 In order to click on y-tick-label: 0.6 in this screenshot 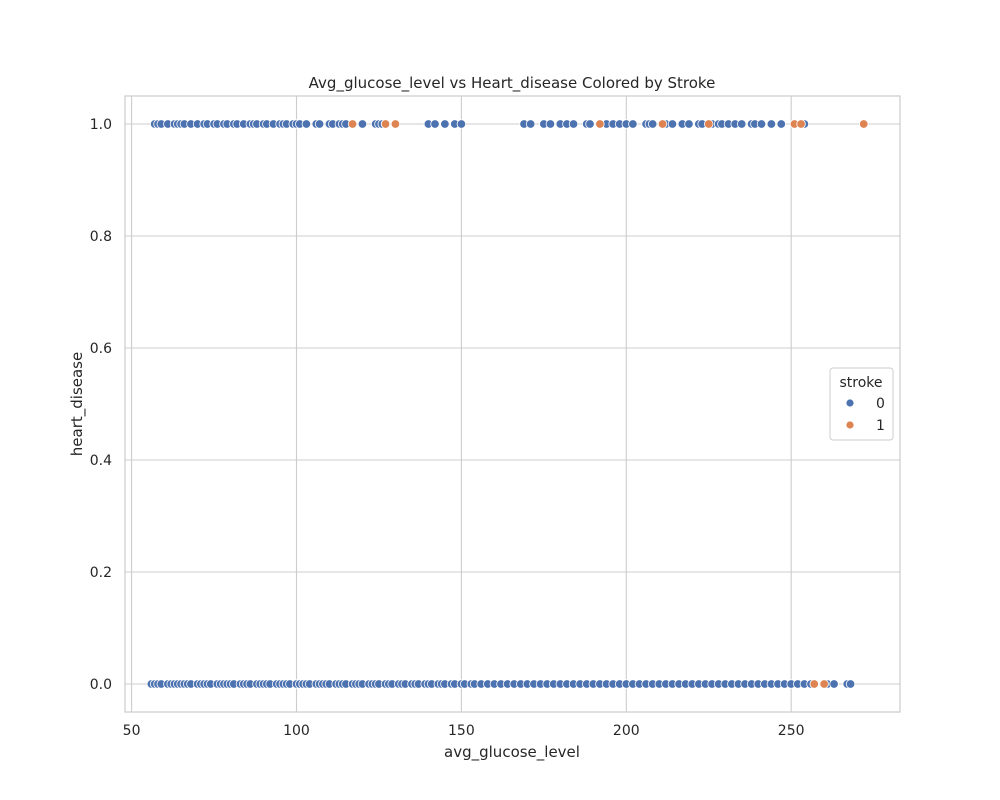, I will do `click(101, 349)`.